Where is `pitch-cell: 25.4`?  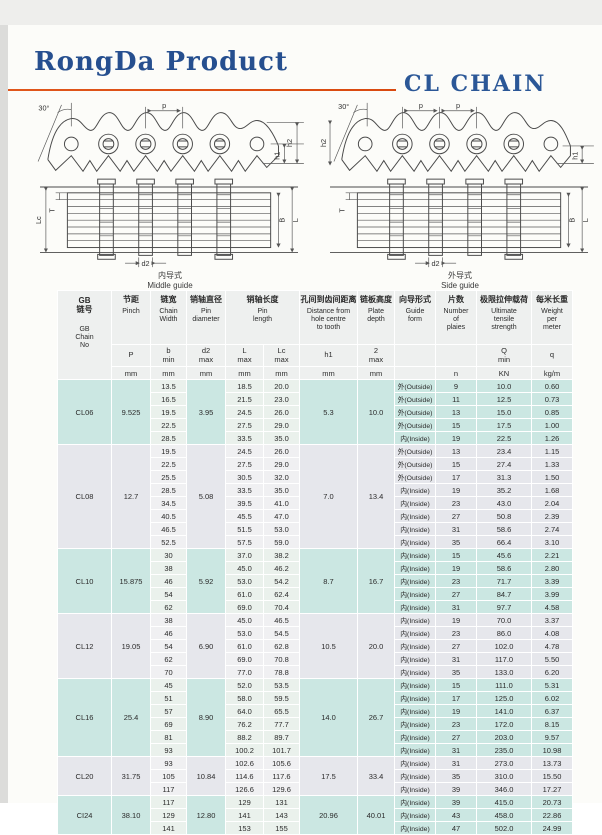 pitch-cell: 25.4 is located at coordinates (131, 717).